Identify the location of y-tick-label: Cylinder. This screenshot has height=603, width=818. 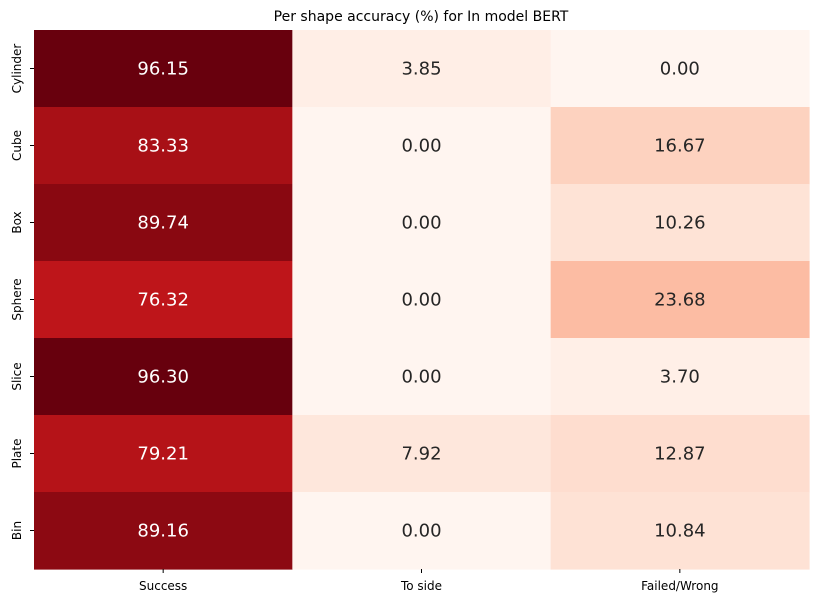
(17, 69).